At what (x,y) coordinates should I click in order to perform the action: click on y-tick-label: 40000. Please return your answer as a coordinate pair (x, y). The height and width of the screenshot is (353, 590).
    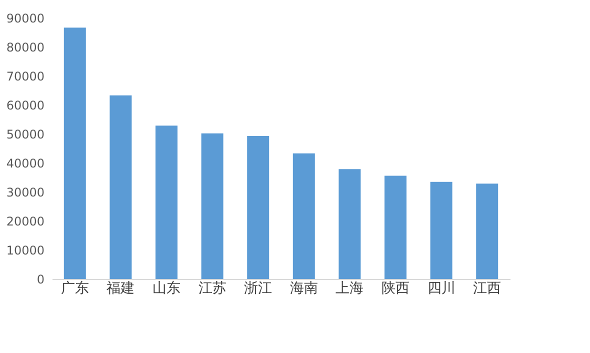
    Looking at the image, I should click on (25, 163).